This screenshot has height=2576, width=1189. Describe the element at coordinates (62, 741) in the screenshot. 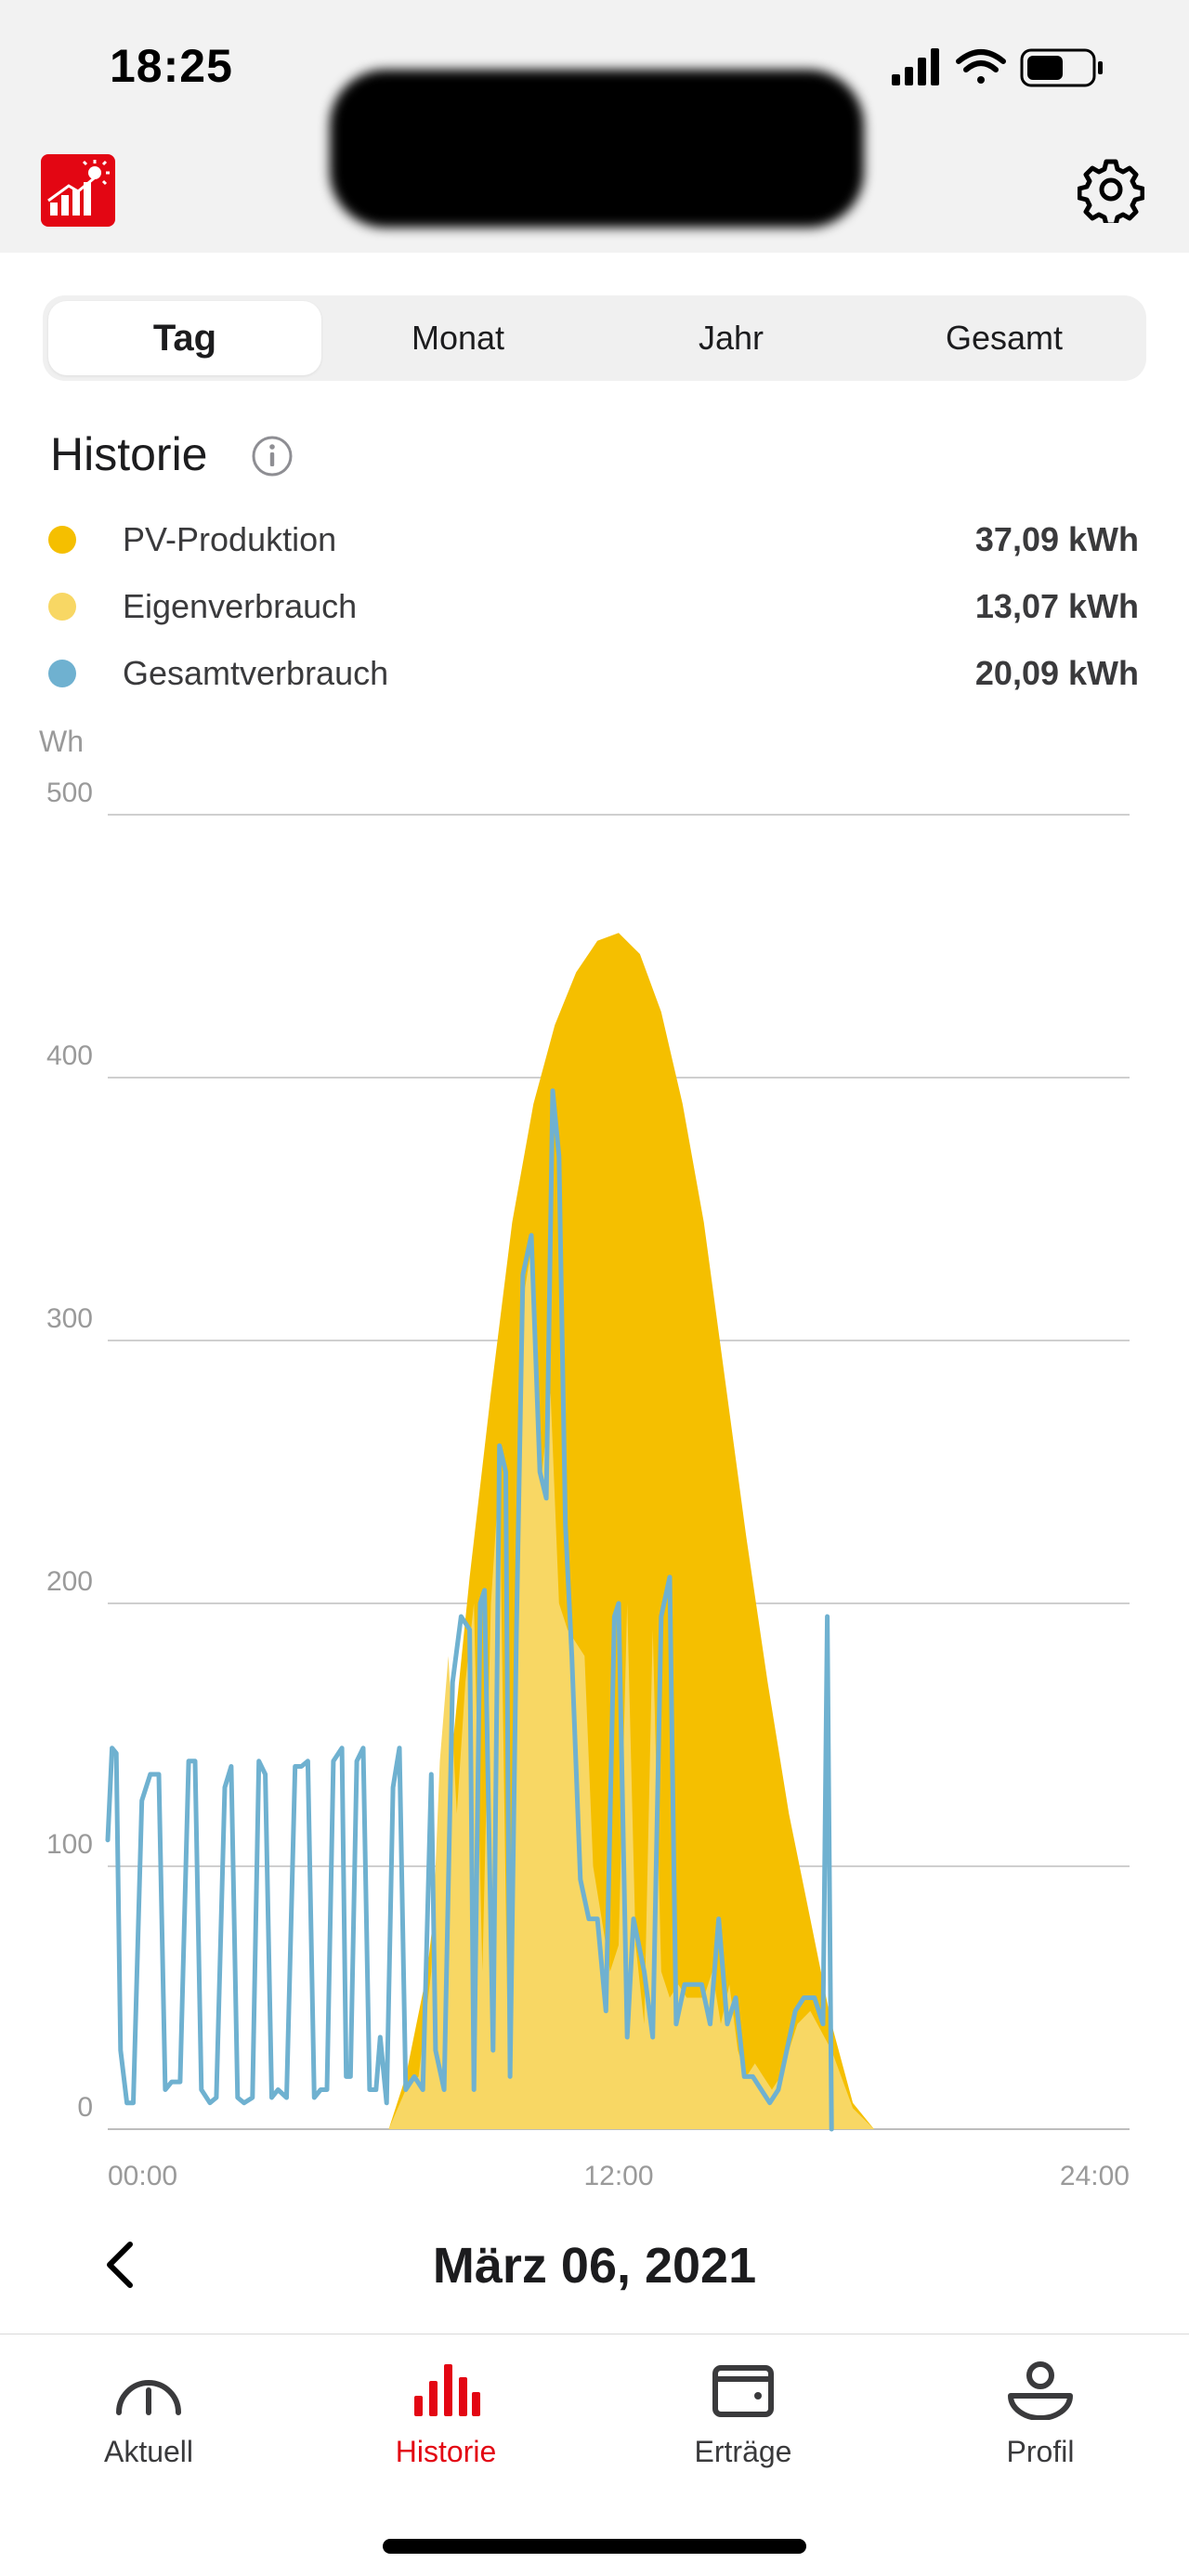

I see `y-axis-unit: Wh` at that location.